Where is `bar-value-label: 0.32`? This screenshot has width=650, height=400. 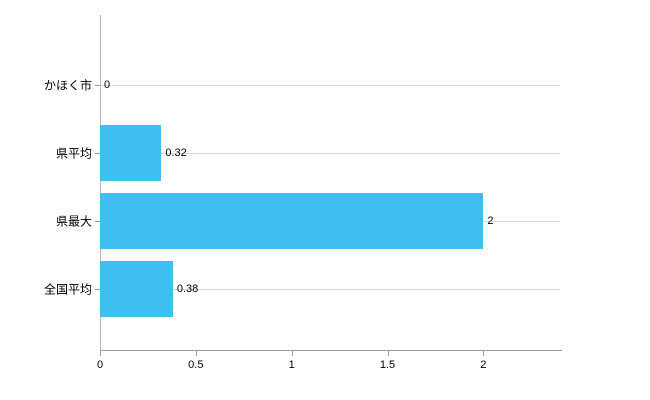
bar-value-label: 0.32 is located at coordinates (176, 153).